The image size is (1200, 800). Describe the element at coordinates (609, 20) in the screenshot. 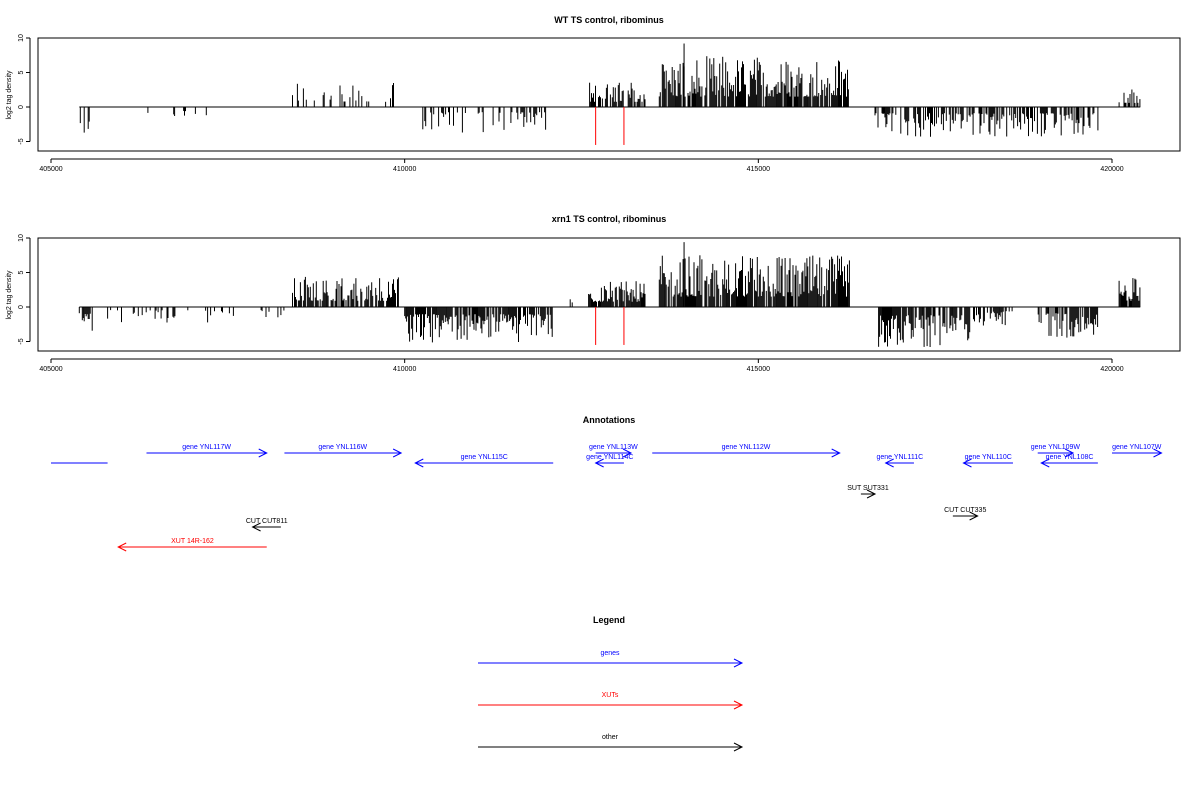

I see `wt-track-title: WT TS control, ribominus` at that location.